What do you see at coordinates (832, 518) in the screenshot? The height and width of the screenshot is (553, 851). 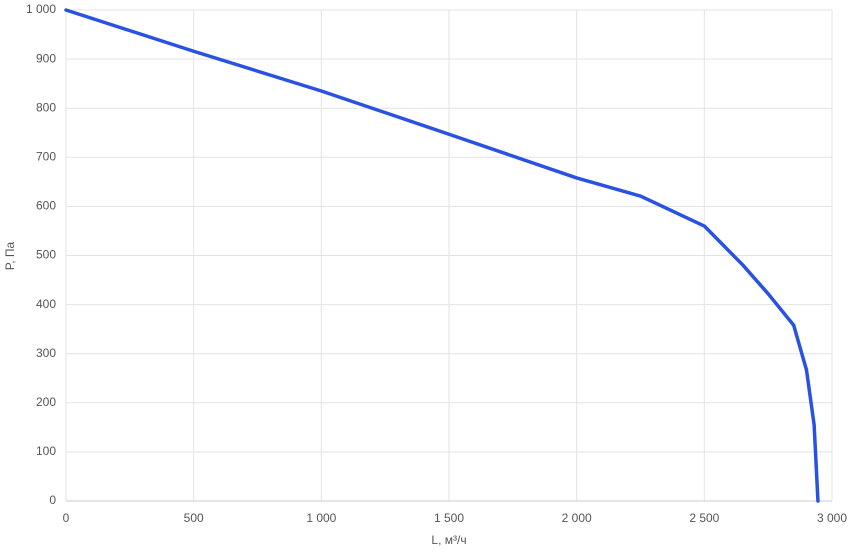 I see `x-tick-label: 3 000` at bounding box center [832, 518].